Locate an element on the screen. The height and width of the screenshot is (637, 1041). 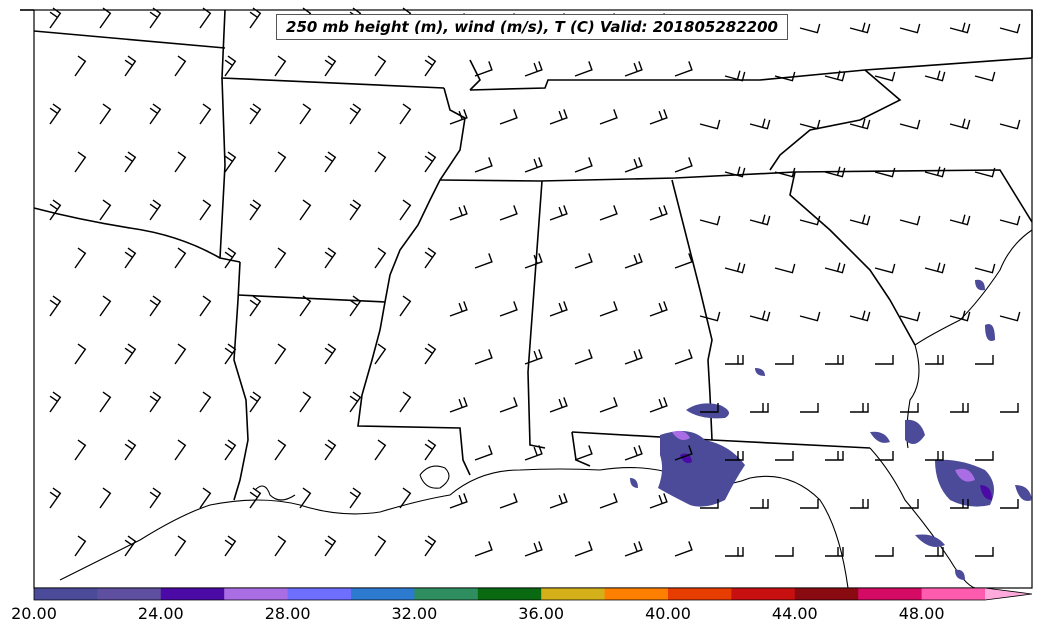
colorbar-tick-label: 36.00 is located at coordinates (541, 613).